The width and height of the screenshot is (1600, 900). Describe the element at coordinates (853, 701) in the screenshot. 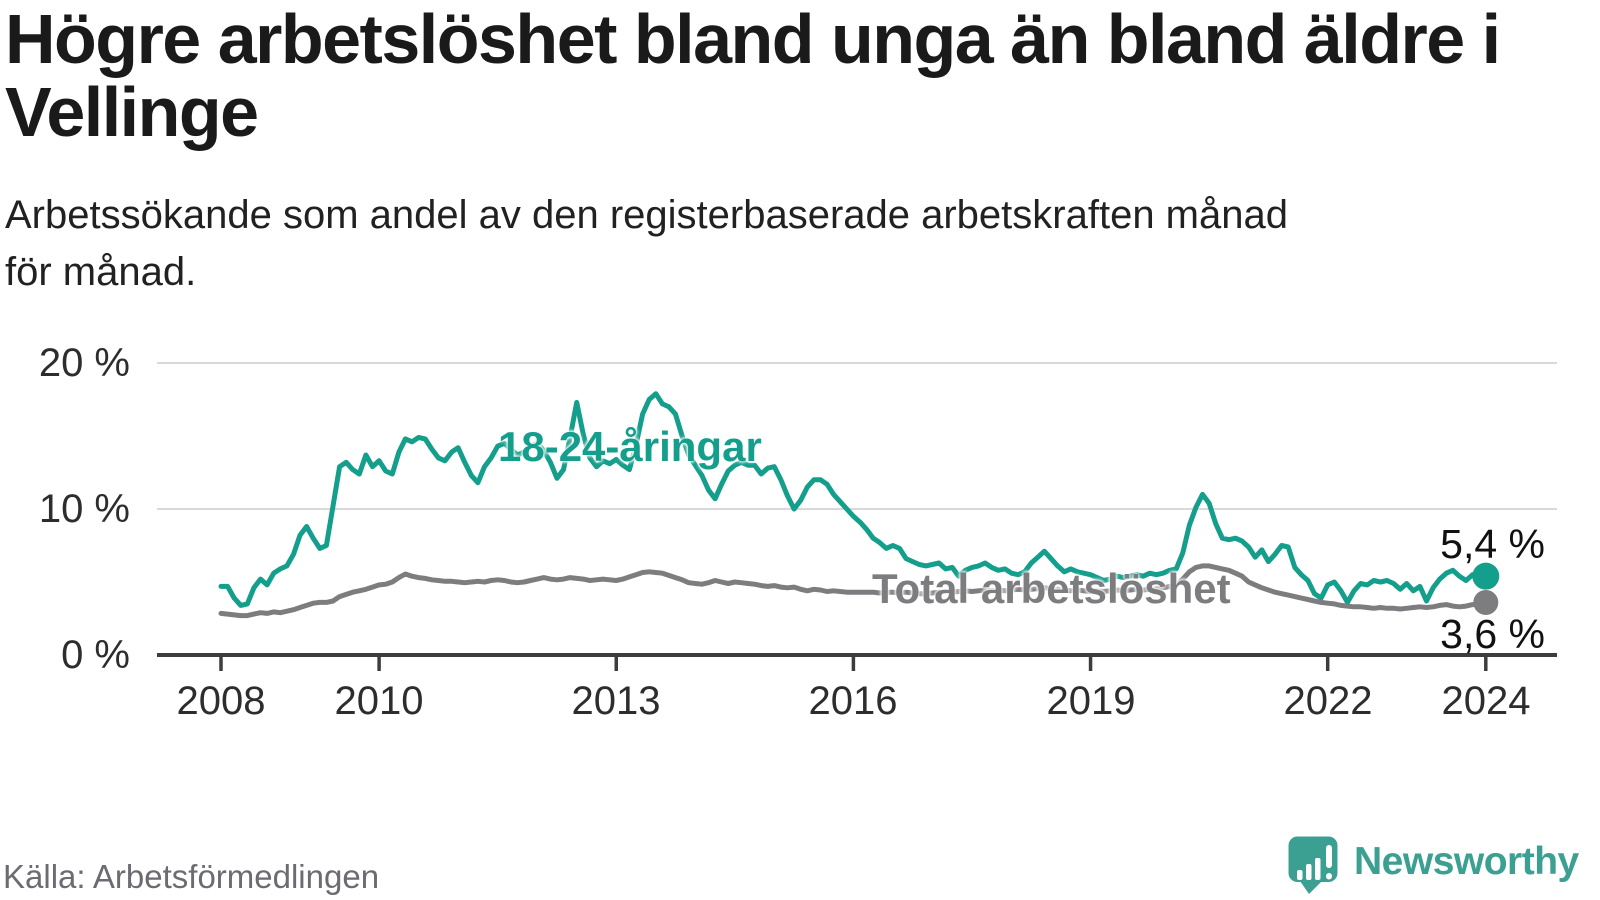

I see `x-axis-label-2016: 2016` at that location.